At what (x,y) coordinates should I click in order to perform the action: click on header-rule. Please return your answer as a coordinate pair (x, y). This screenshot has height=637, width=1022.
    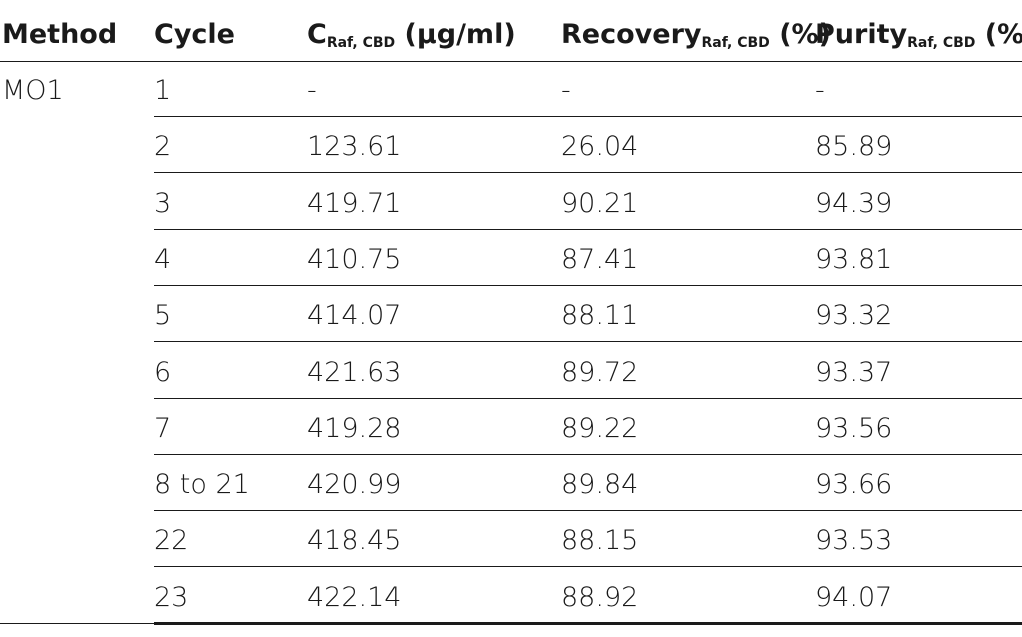
    Looking at the image, I should click on (511, 61).